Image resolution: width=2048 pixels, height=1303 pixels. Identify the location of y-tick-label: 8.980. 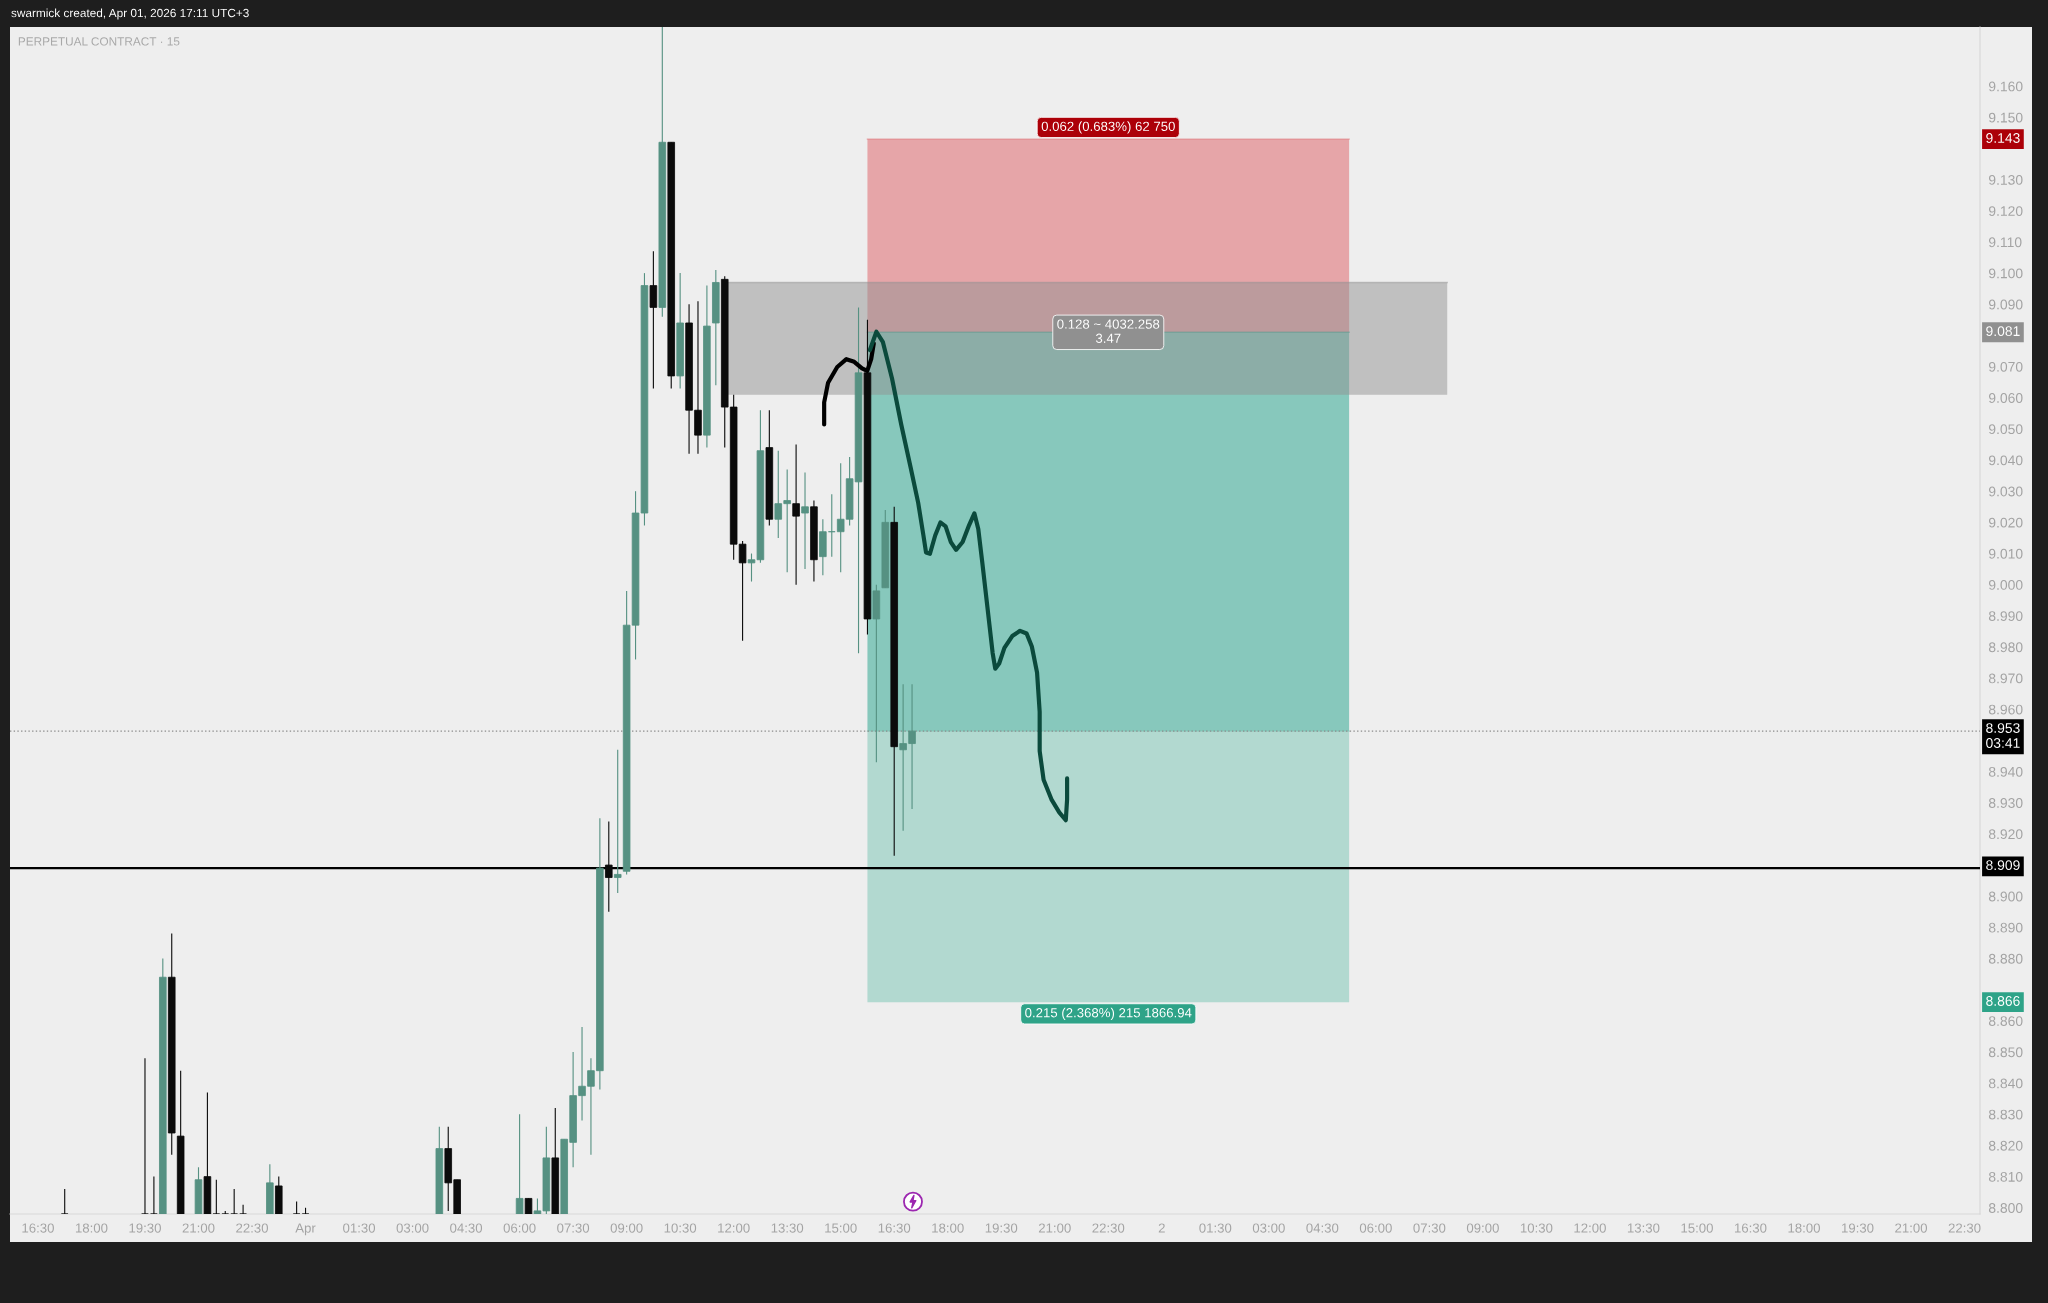
(2005, 647).